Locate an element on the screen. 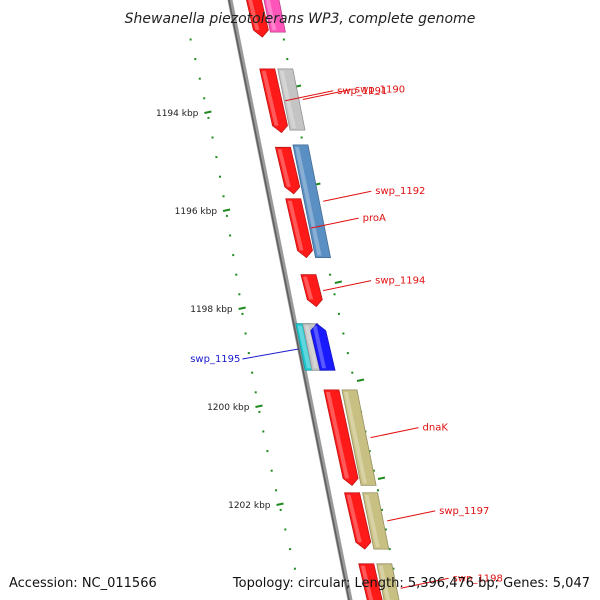 This screenshot has height=600, width=600. gene-label-swp_1197: swp_1197 is located at coordinates (464, 511).